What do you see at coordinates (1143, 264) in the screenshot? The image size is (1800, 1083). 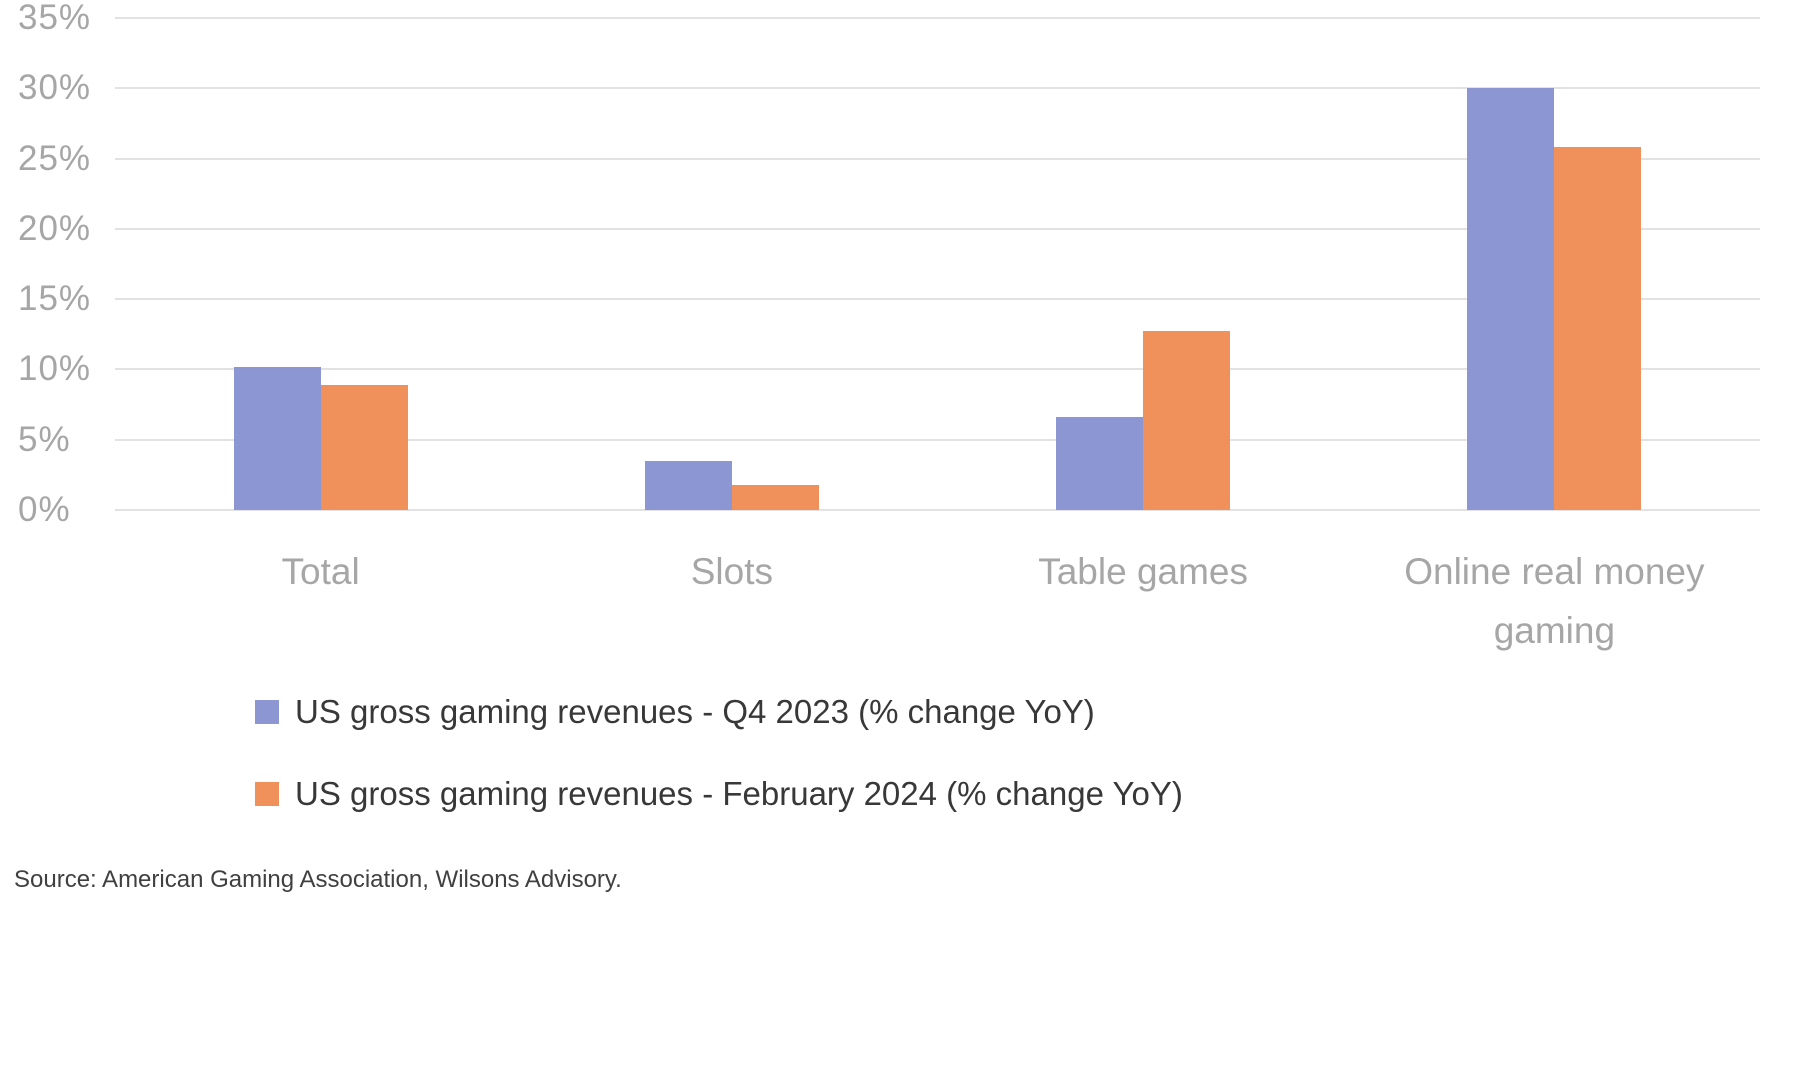 I see `bar-group-table-games` at bounding box center [1143, 264].